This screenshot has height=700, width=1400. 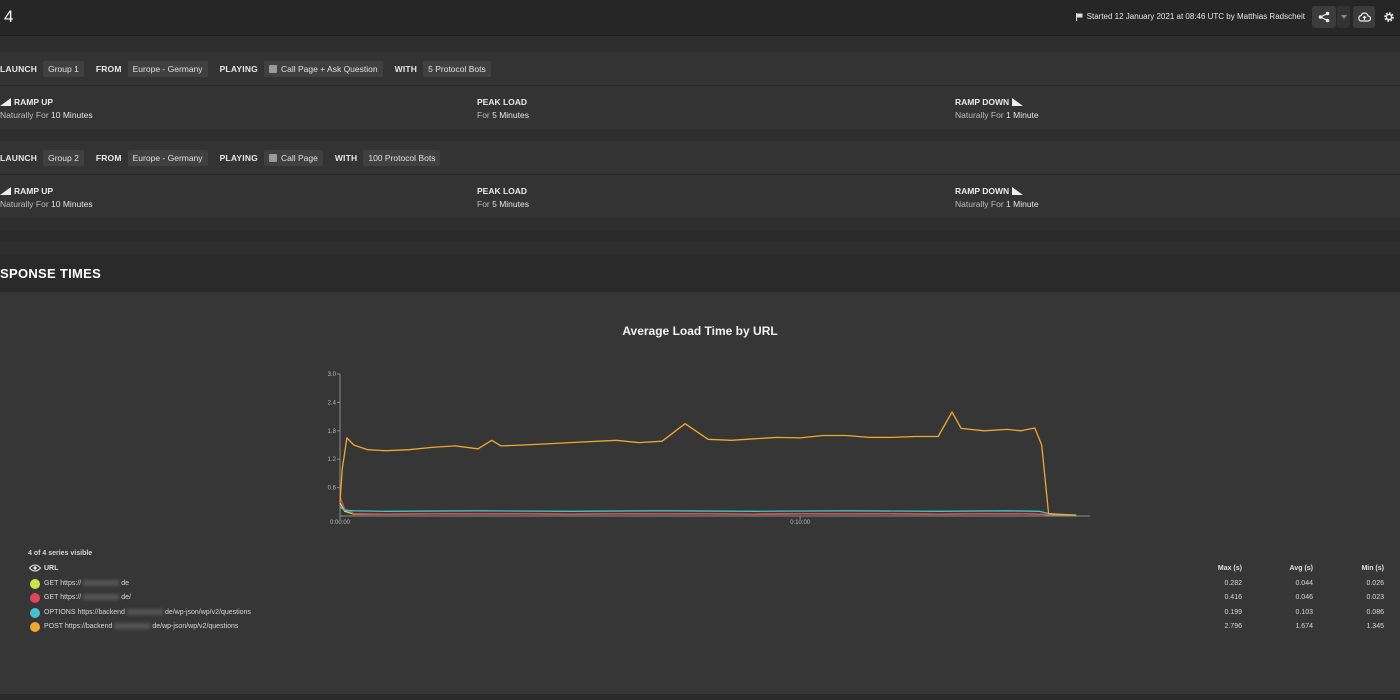 I want to click on chevron-down-icon, so click(x=1343, y=17).